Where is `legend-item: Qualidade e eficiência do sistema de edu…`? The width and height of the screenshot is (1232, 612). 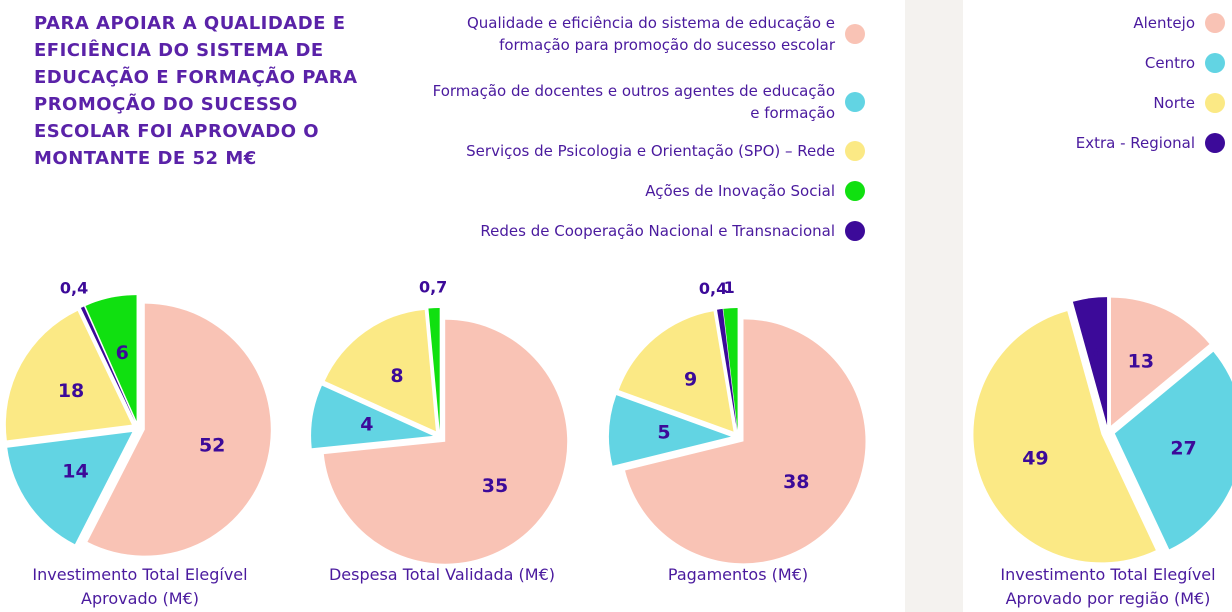
legend-item: Qualidade e eficiência do sistema de edu… is located at coordinates (645, 34).